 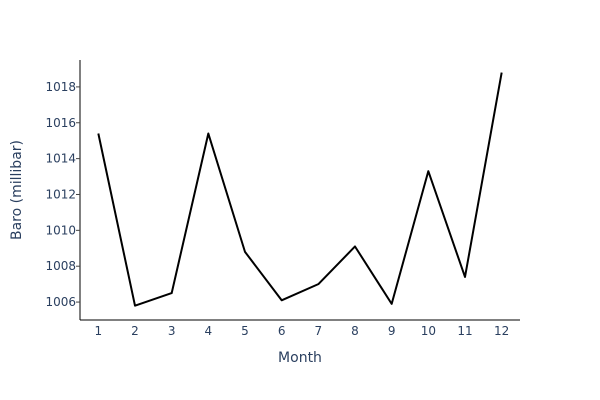 I want to click on y-tick-label: 1014, so click(x=60, y=159).